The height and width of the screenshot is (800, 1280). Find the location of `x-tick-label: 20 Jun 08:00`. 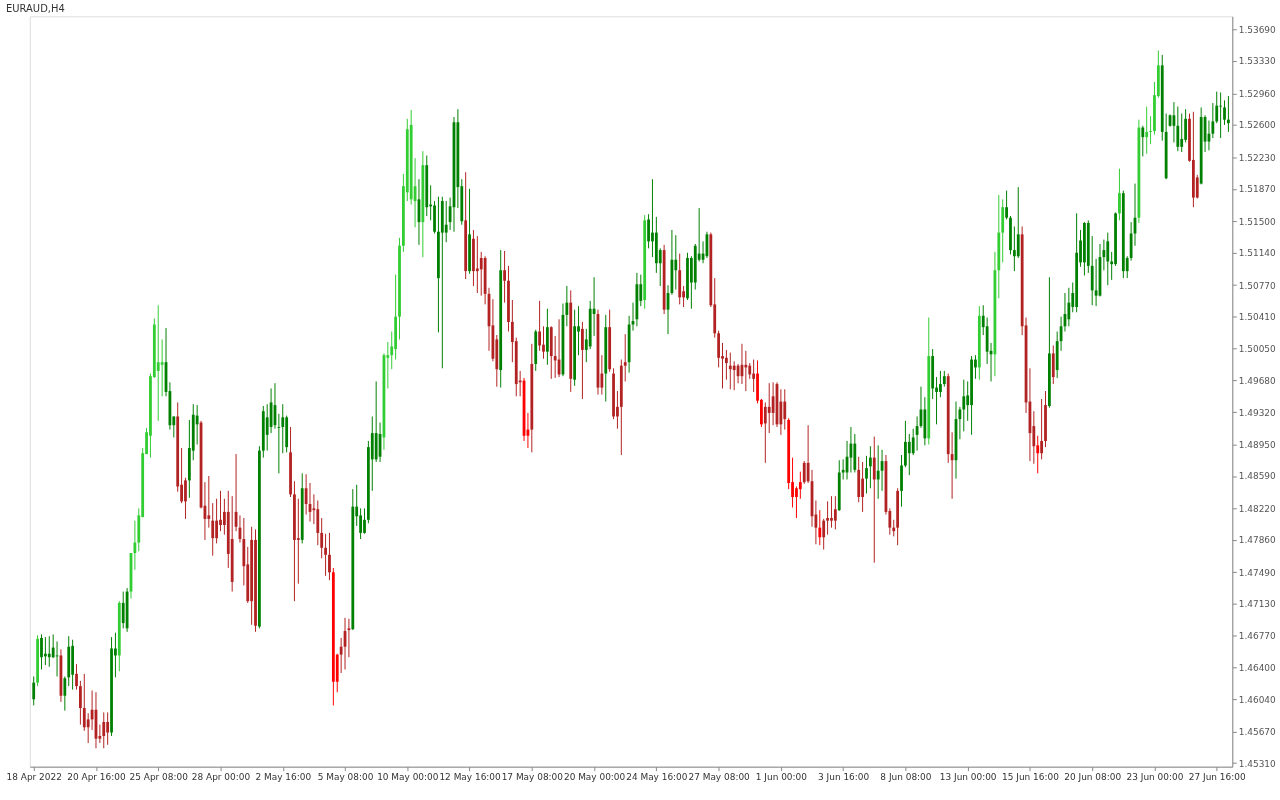

x-tick-label: 20 Jun 08:00 is located at coordinates (1093, 777).